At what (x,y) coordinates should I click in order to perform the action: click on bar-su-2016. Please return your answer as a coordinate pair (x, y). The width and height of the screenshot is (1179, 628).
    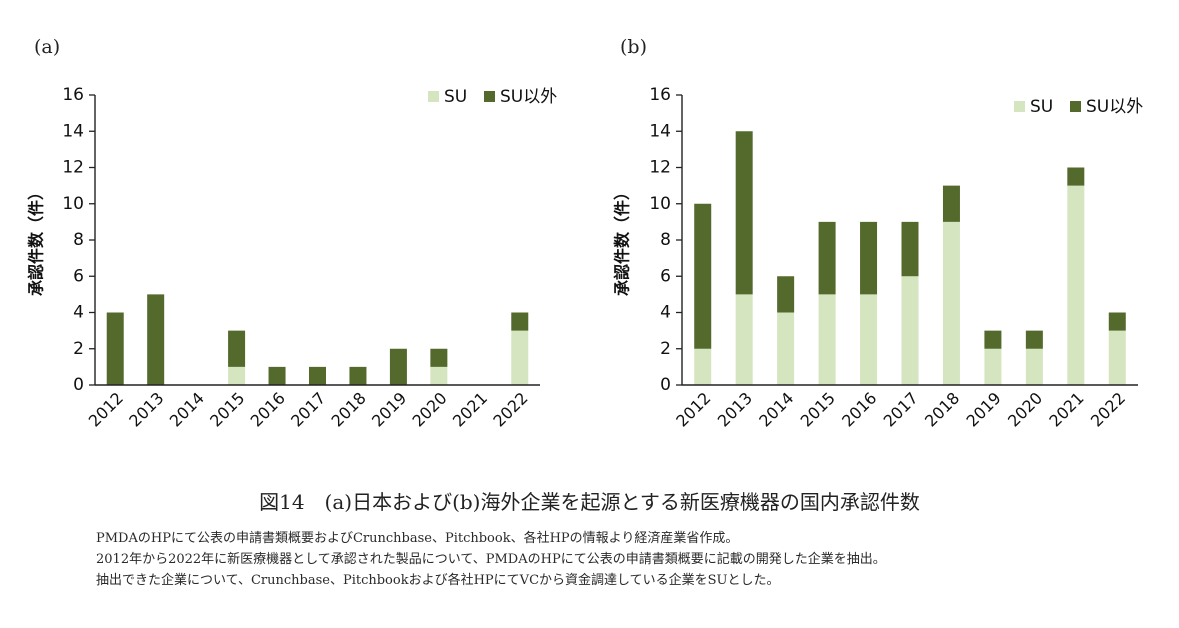
    Looking at the image, I should click on (869, 339).